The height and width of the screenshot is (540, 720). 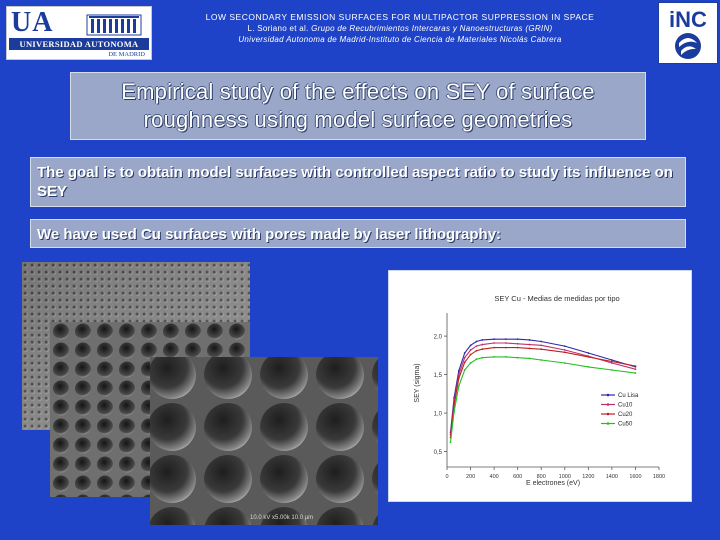 What do you see at coordinates (438, 376) in the screenshot?
I see `chart-y-tick-label: 1,5` at bounding box center [438, 376].